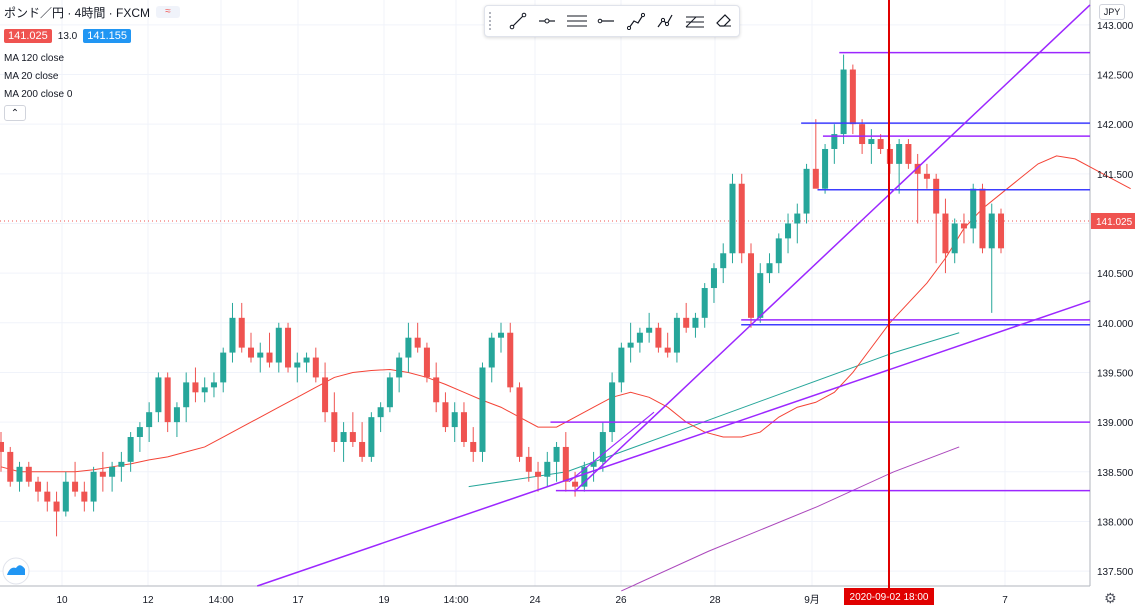 The height and width of the screenshot is (610, 1135). I want to click on crosshair-time-label: 2020-09-02 18:00, so click(889, 597).